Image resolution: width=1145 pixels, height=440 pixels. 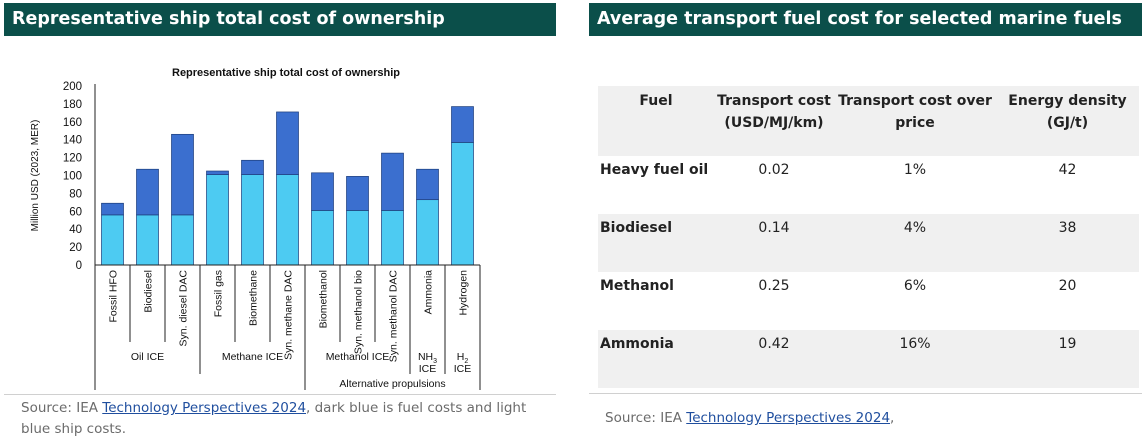 I want to click on col-header-cost-over-price: Transport cost over price, so click(x=915, y=112).